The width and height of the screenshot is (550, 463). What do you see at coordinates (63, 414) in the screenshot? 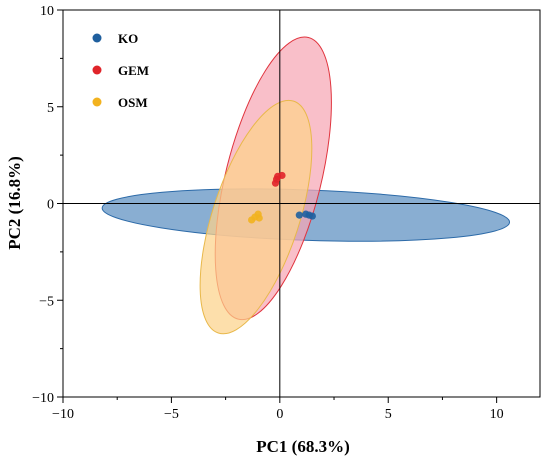
I see `x-tick-label: −10` at bounding box center [63, 414].